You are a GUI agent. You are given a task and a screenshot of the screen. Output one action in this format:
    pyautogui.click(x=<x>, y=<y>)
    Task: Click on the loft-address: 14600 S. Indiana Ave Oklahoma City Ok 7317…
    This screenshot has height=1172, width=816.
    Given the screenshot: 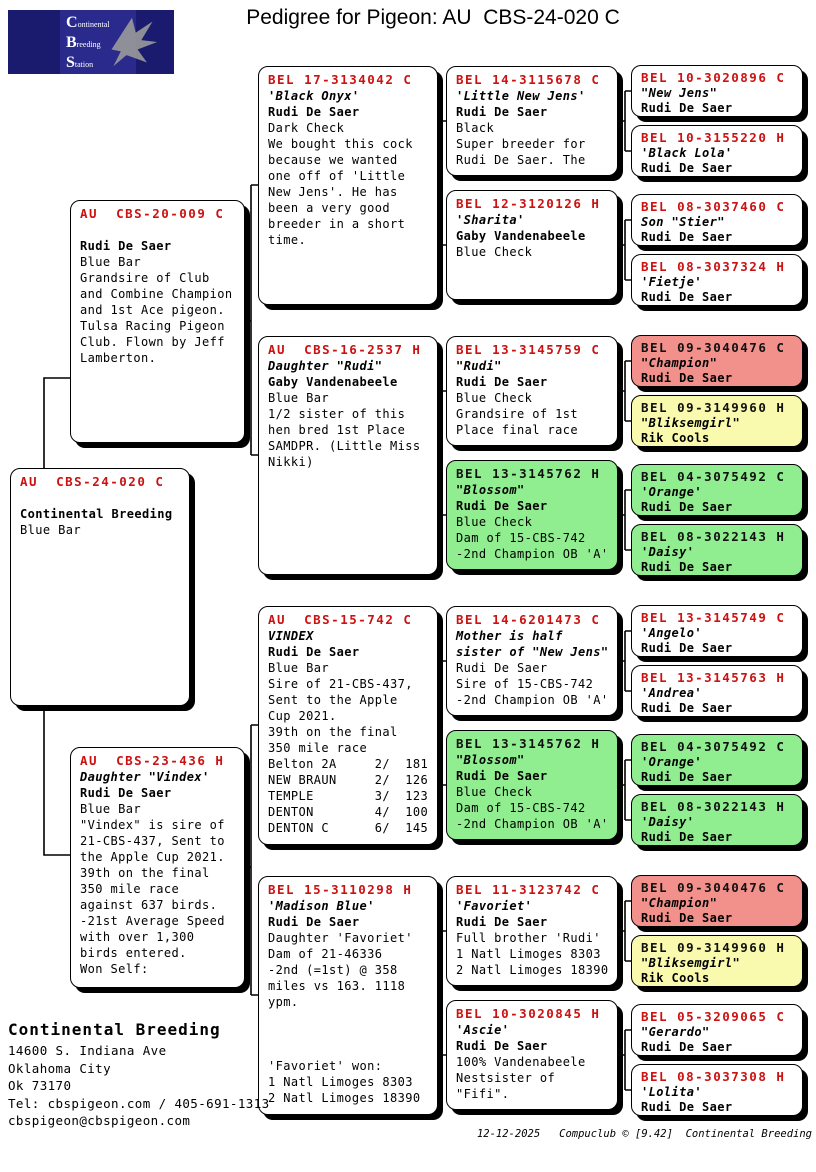 What is the action you would take?
    pyautogui.click(x=139, y=1086)
    